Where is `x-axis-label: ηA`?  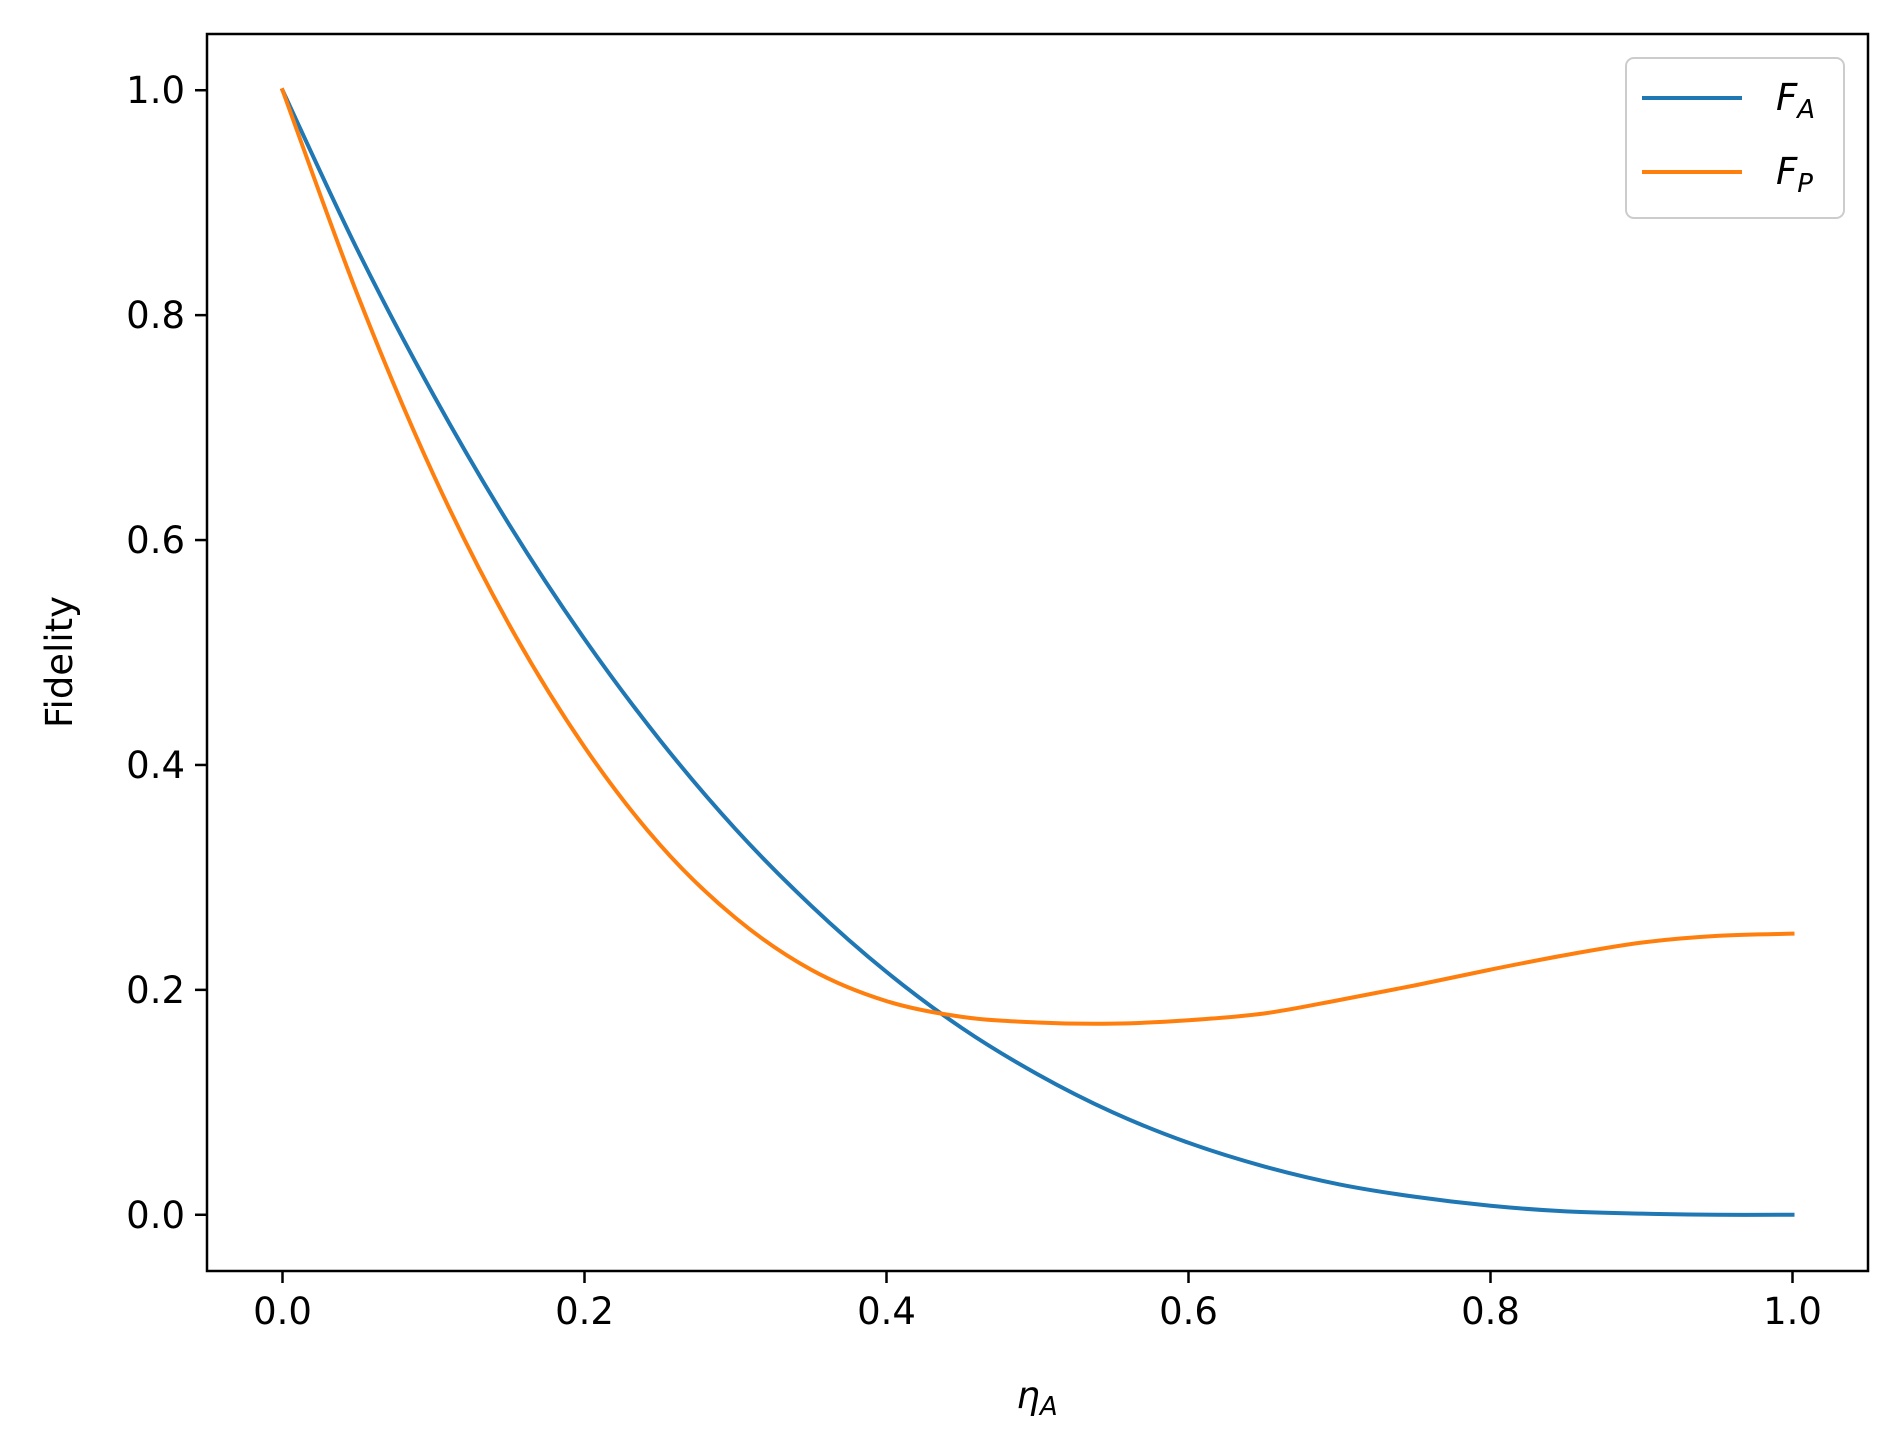 x-axis-label: ηA is located at coordinates (1036, 1398).